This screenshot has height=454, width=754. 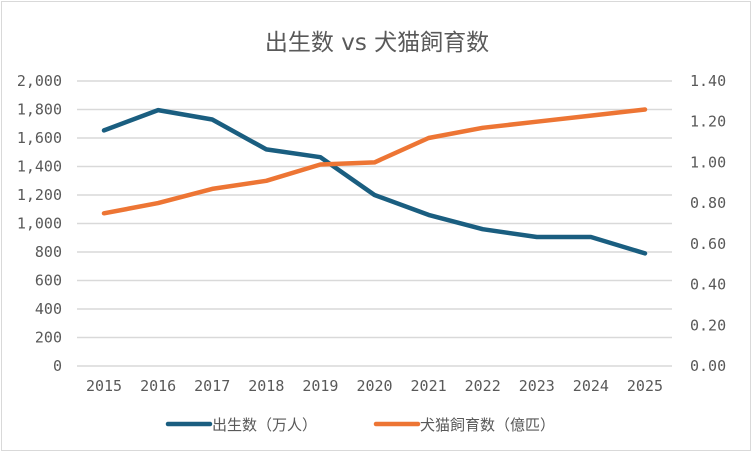 I want to click on left-tick-label: 2,000, so click(x=39, y=81).